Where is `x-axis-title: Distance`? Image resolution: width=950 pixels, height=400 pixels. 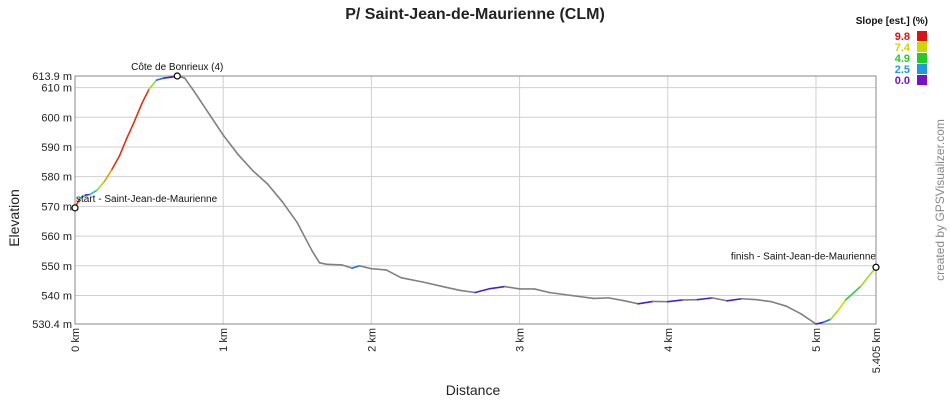
x-axis-title: Distance is located at coordinates (473, 390).